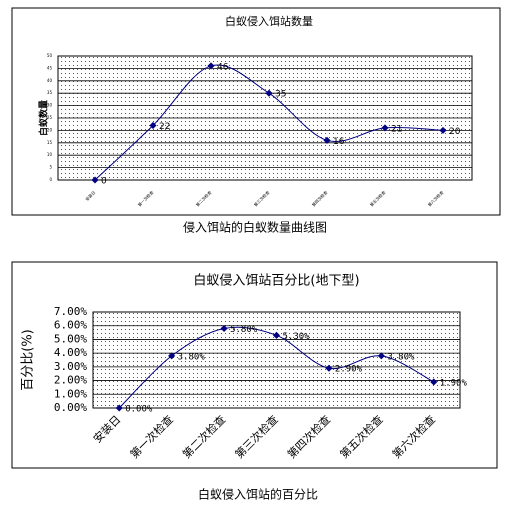 The width and height of the screenshot is (515, 511). I want to click on y-tick-label: 35, so click(50, 92).